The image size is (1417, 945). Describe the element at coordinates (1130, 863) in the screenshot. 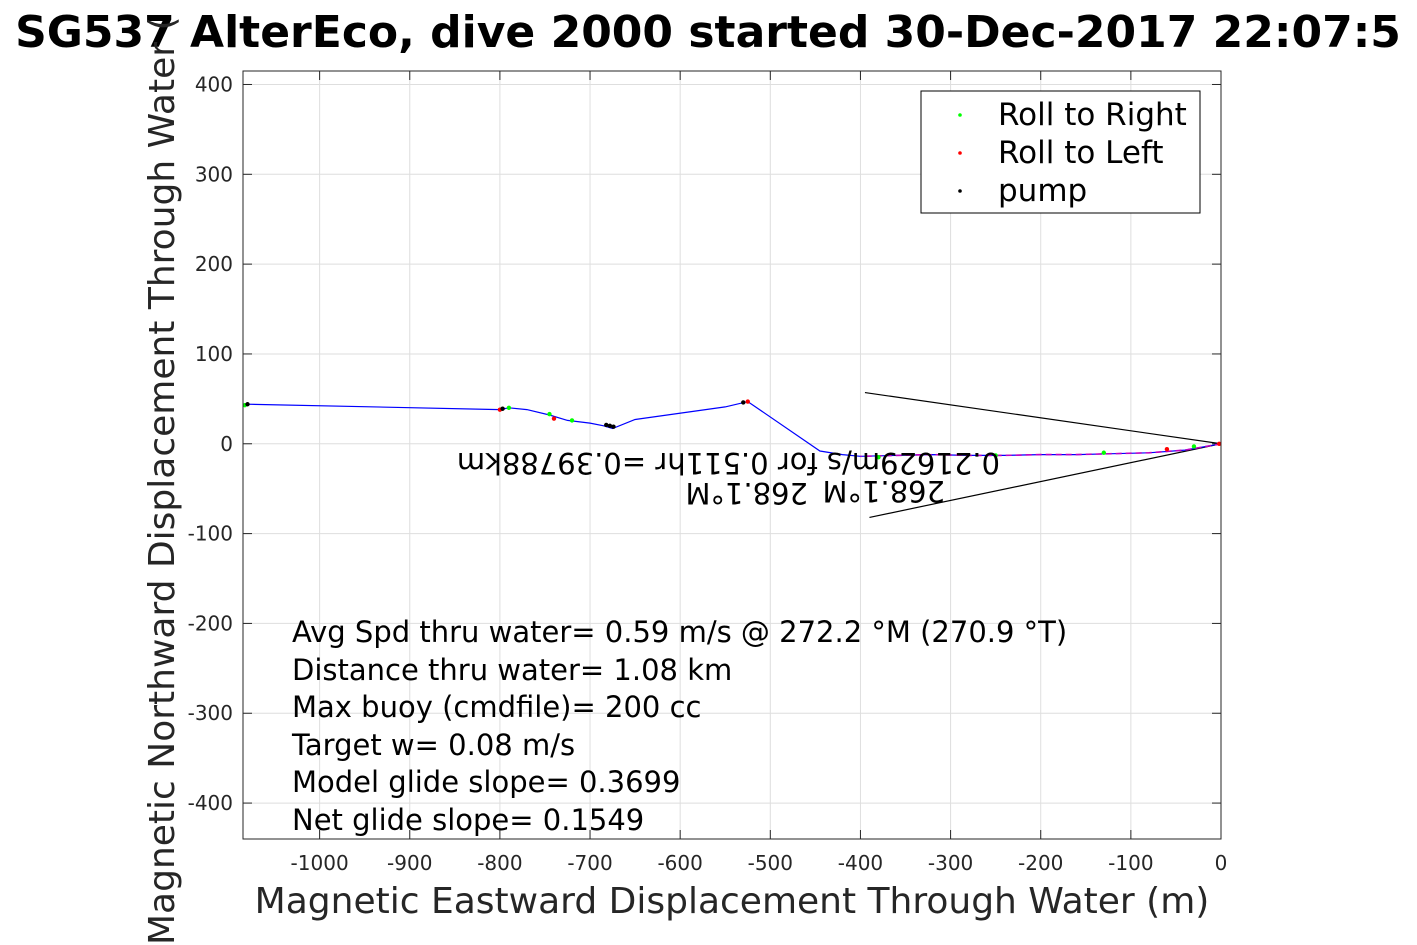

I see `x-tick-label: -100` at that location.